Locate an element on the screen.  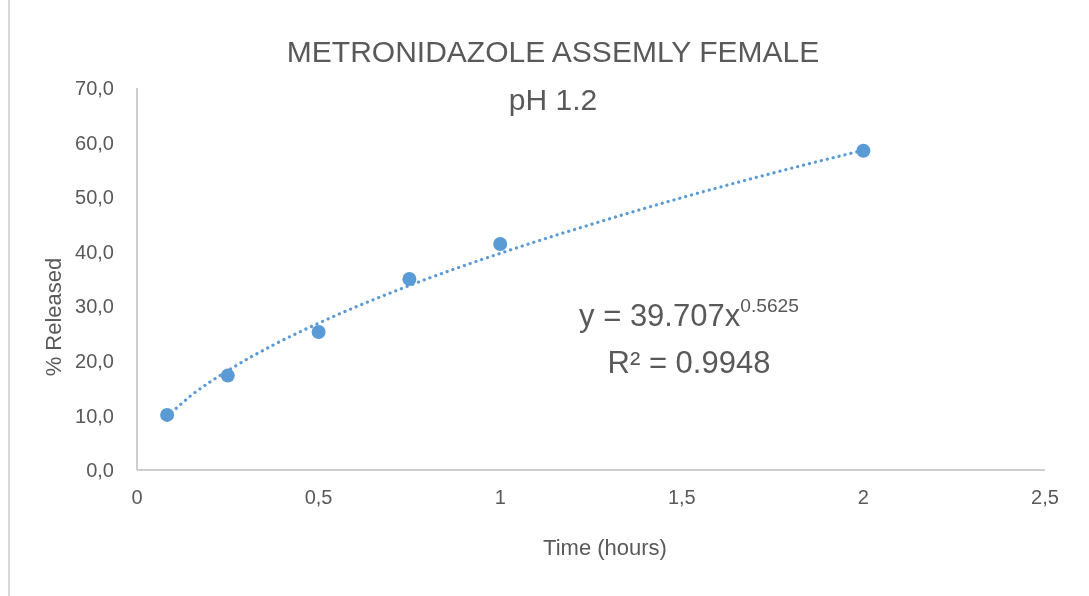
x-axis-title: Time (hours) is located at coordinates (605, 548).